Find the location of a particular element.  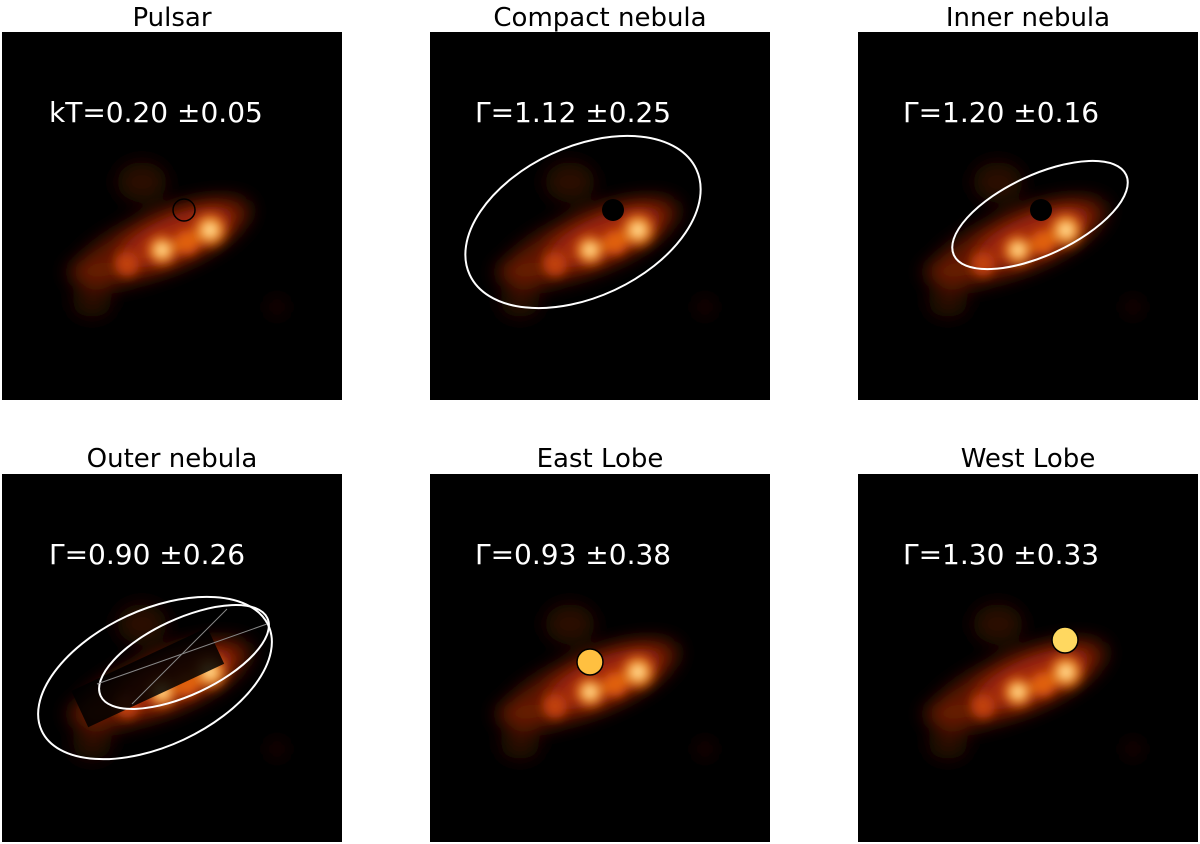

panel: kT=0.20 ±0.05 is located at coordinates (172, 216).